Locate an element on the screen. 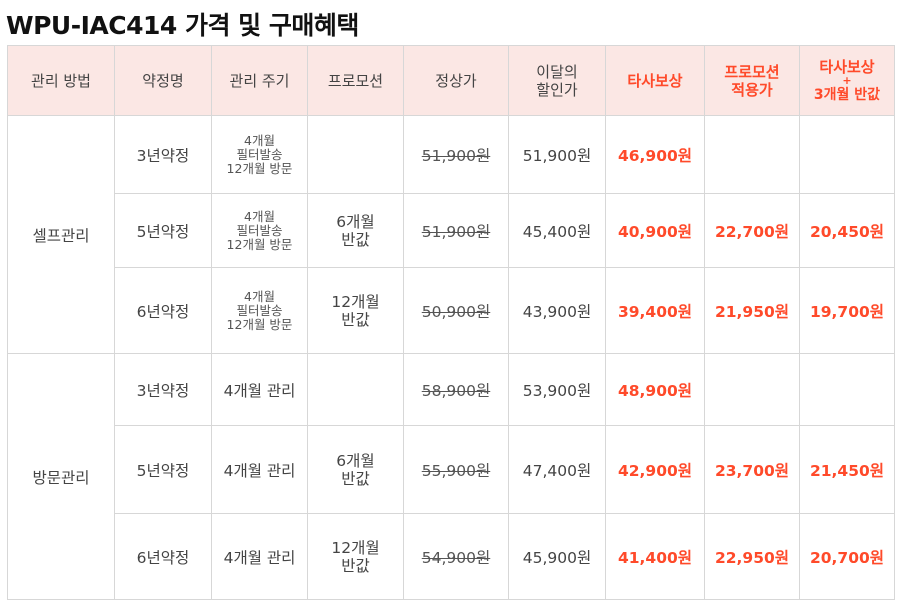 Image resolution: width=900 pixels, height=609 pixels. competitor-half-cell: 20,450원 is located at coordinates (847, 230).